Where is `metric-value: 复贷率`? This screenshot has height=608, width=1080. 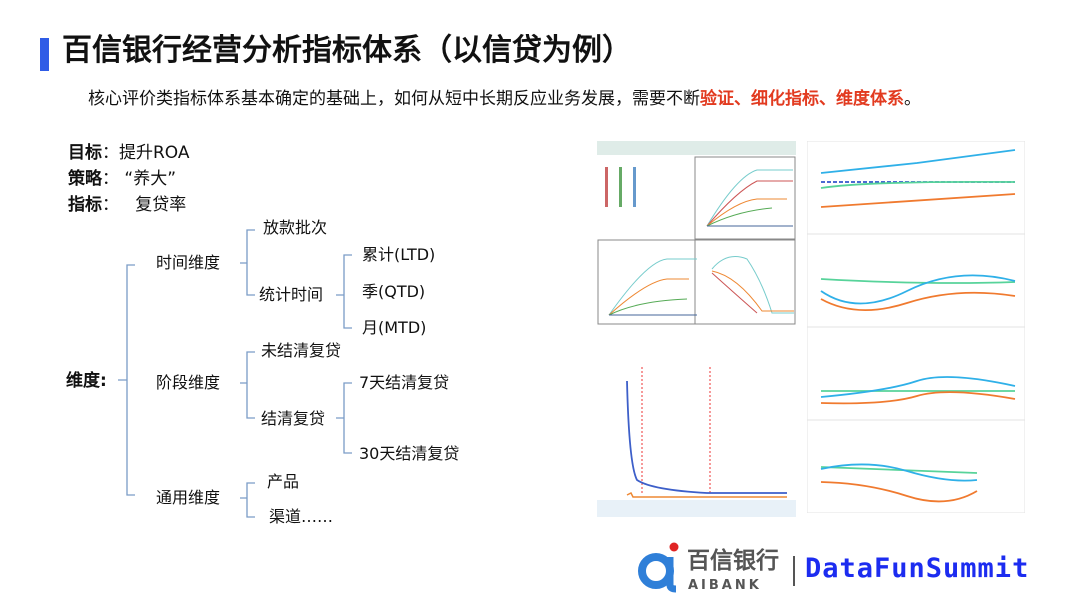 metric-value: 复贷率 is located at coordinates (161, 205).